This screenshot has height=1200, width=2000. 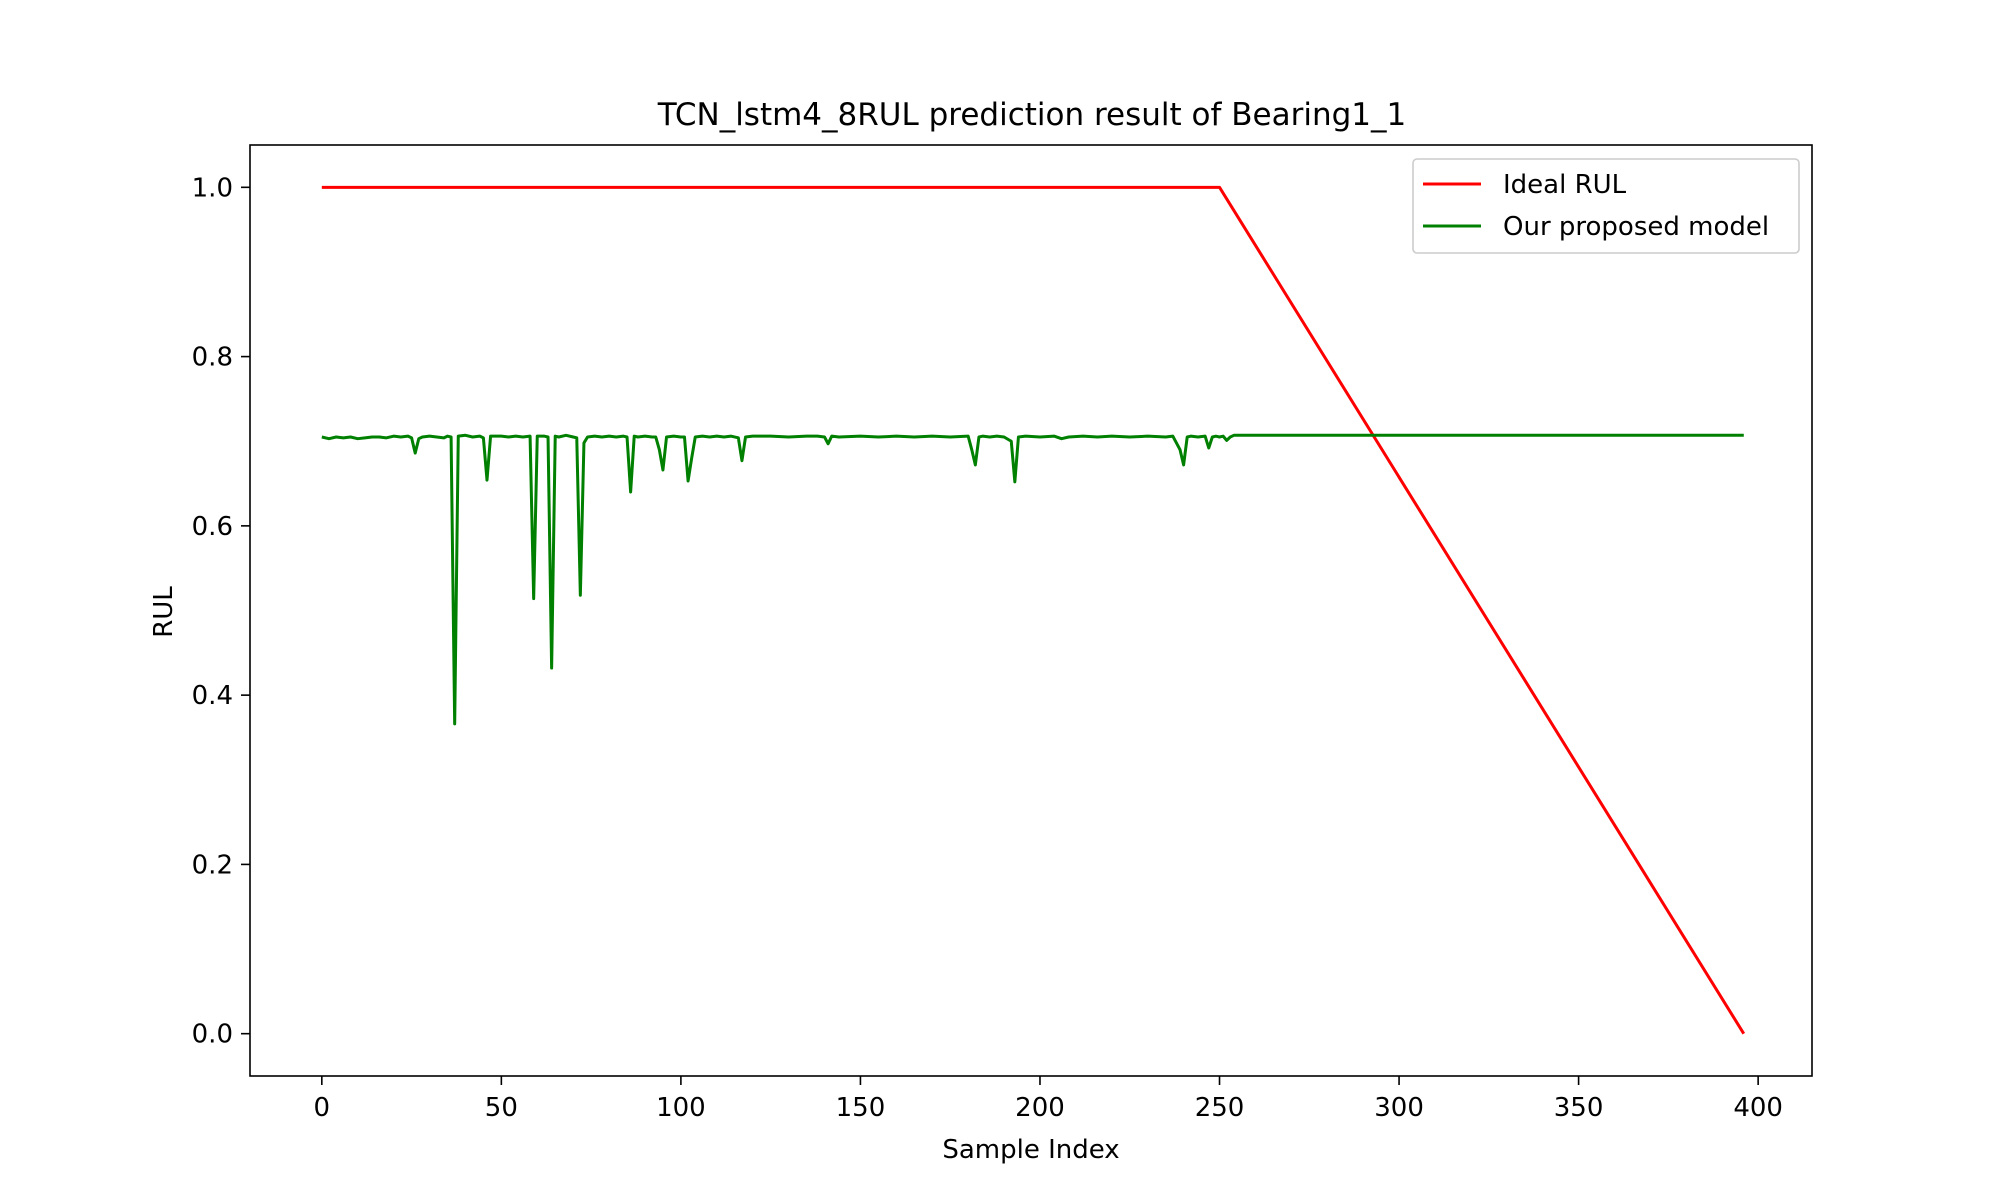 I want to click on legend-label-1: Our proposed model, so click(x=1636, y=227).